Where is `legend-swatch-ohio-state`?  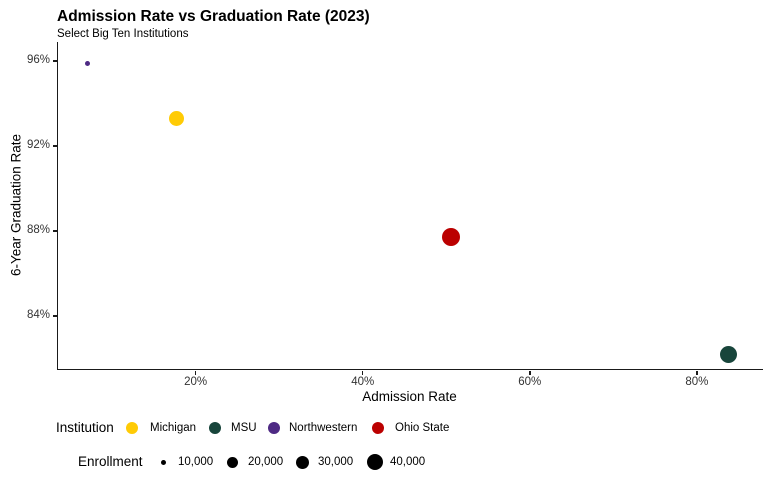 legend-swatch-ohio-state is located at coordinates (378, 428).